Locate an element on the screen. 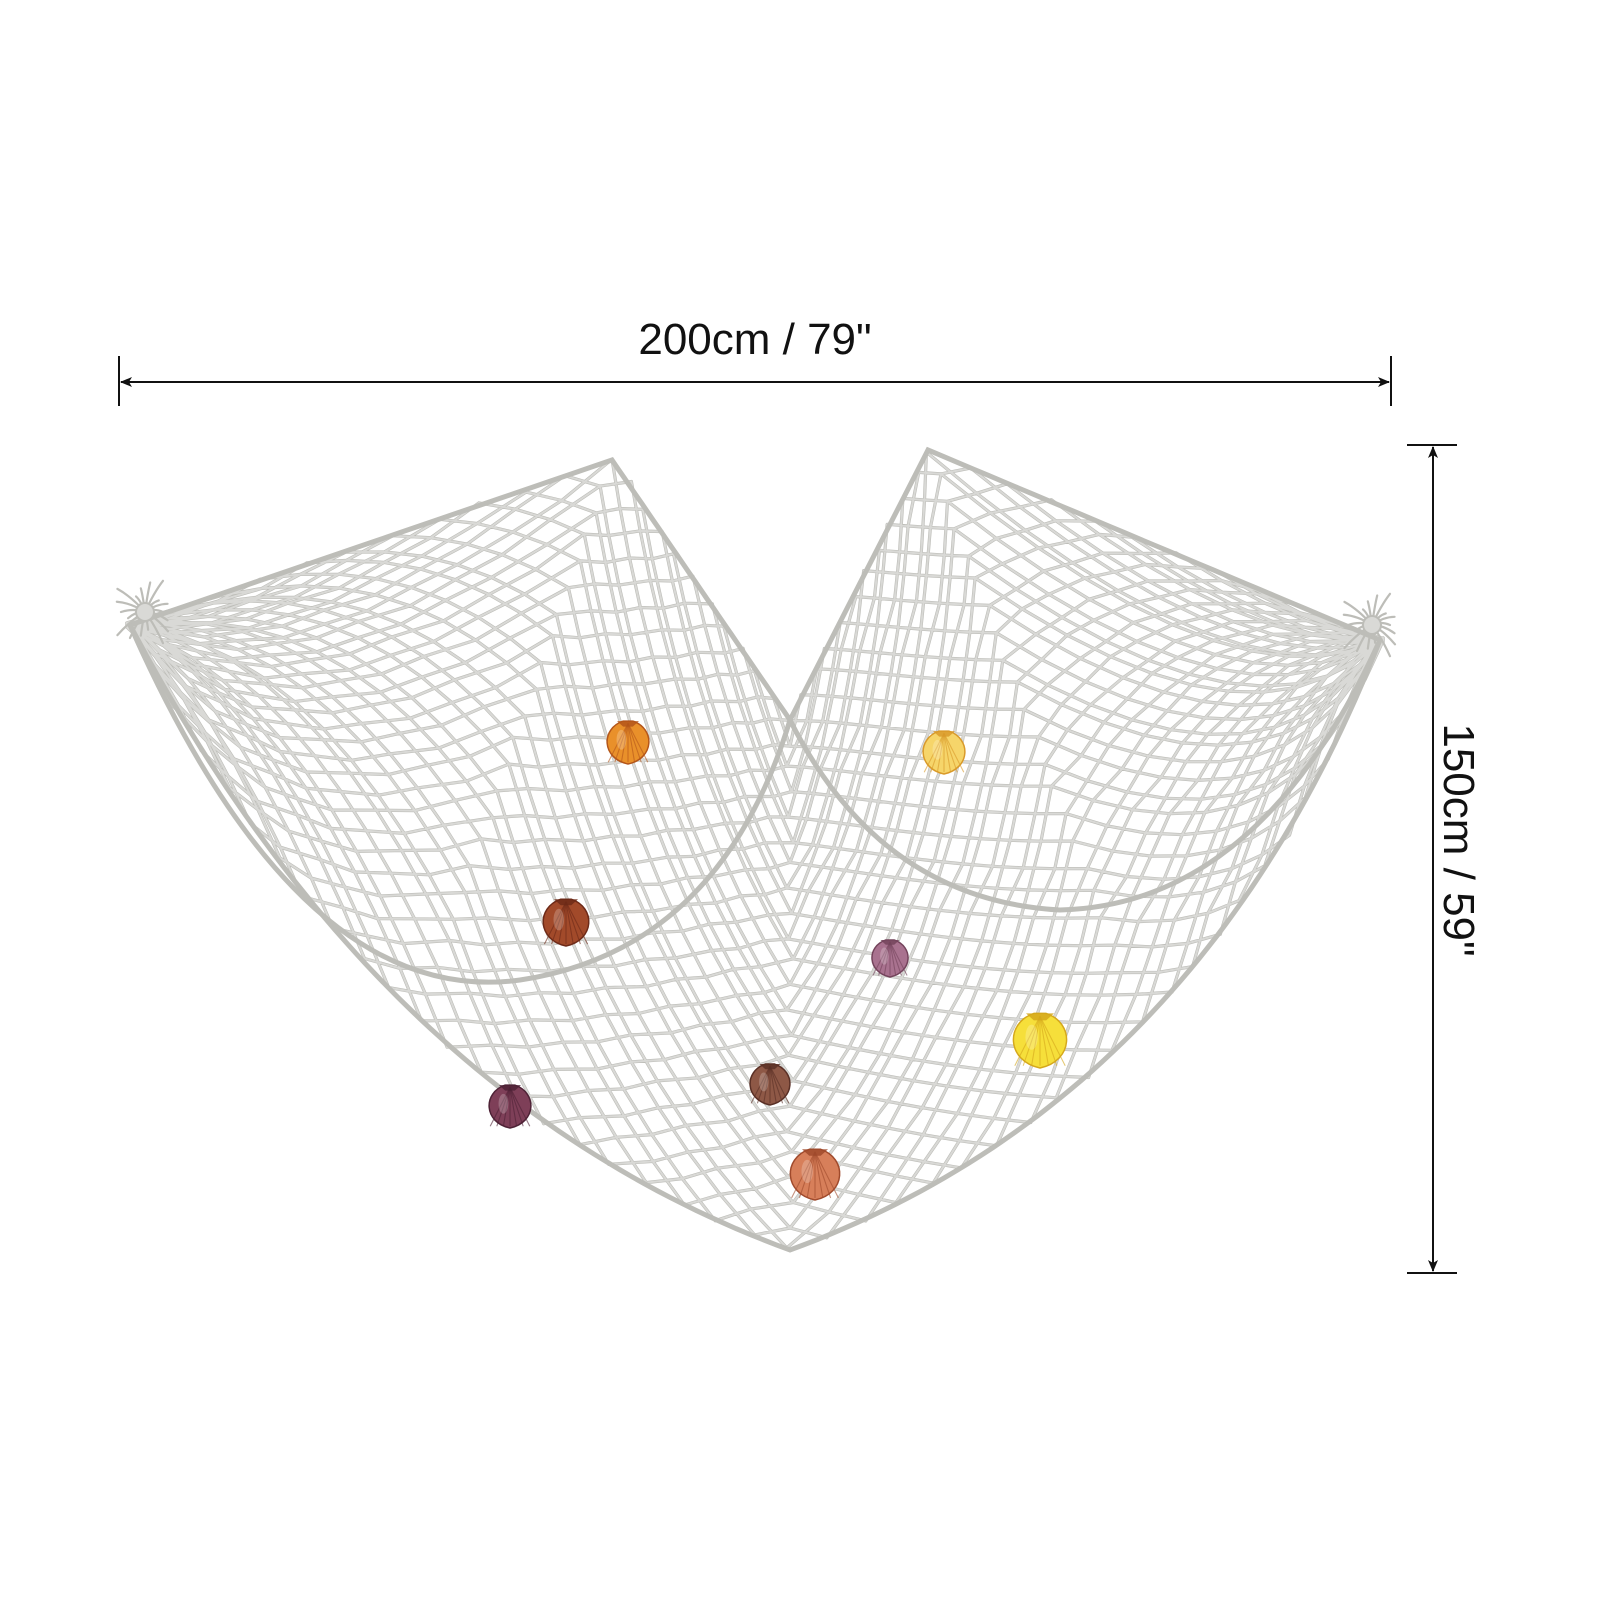 The image size is (1600, 1600). width-dimension is located at coordinates (755, 381).